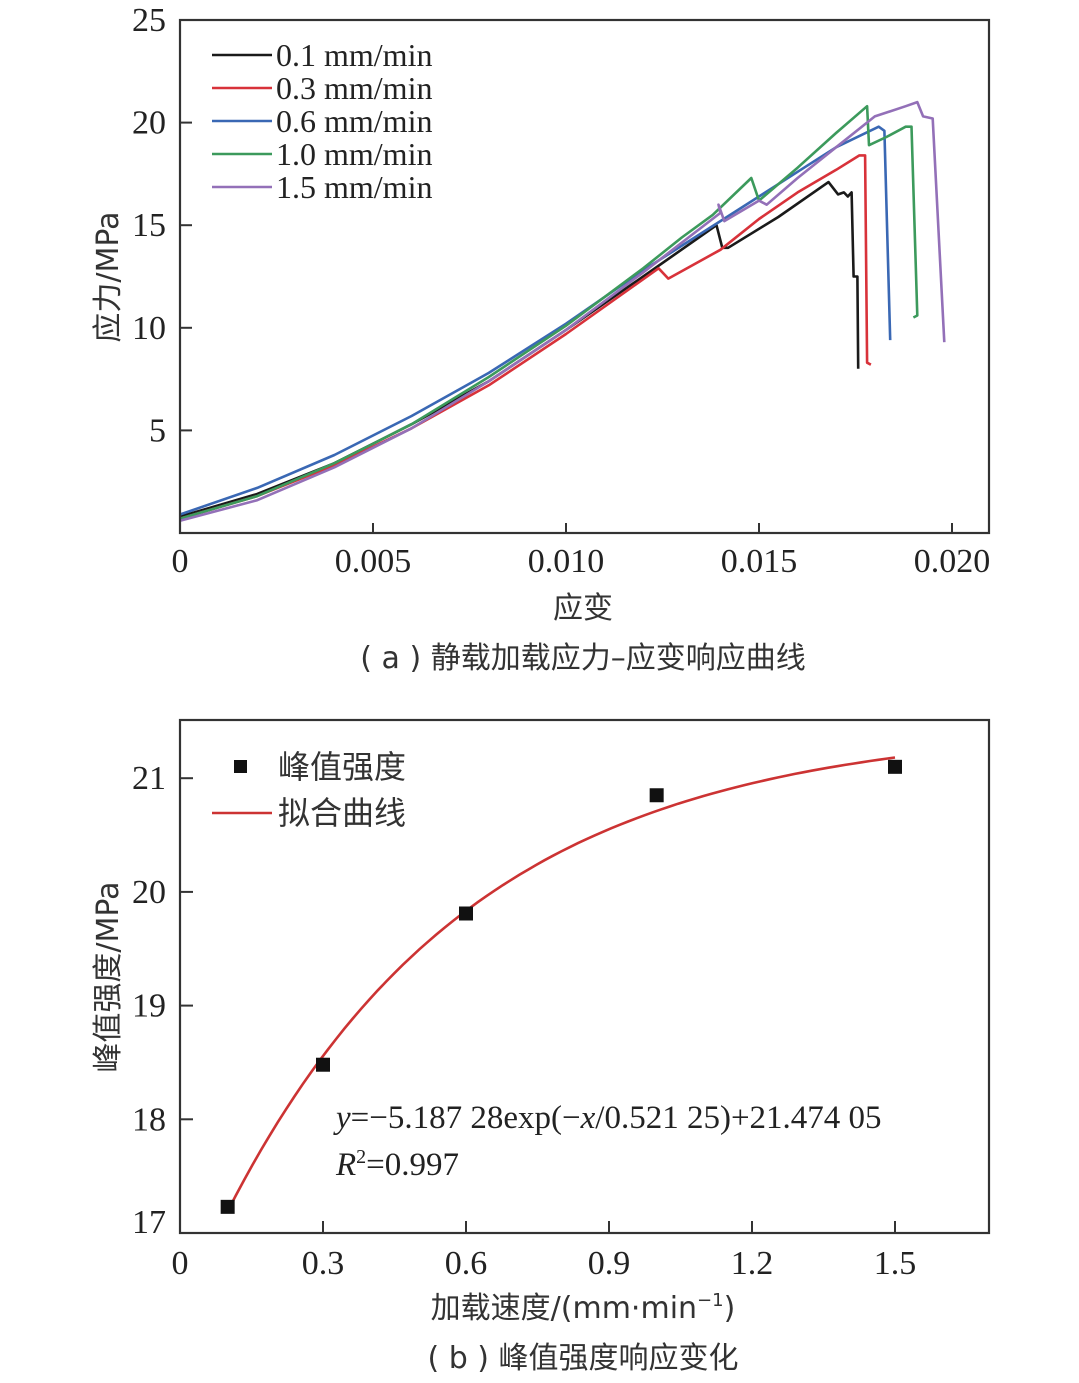  Describe the element at coordinates (157, 430) in the screenshot. I see `chart-a-y-tick-label: 5` at that location.